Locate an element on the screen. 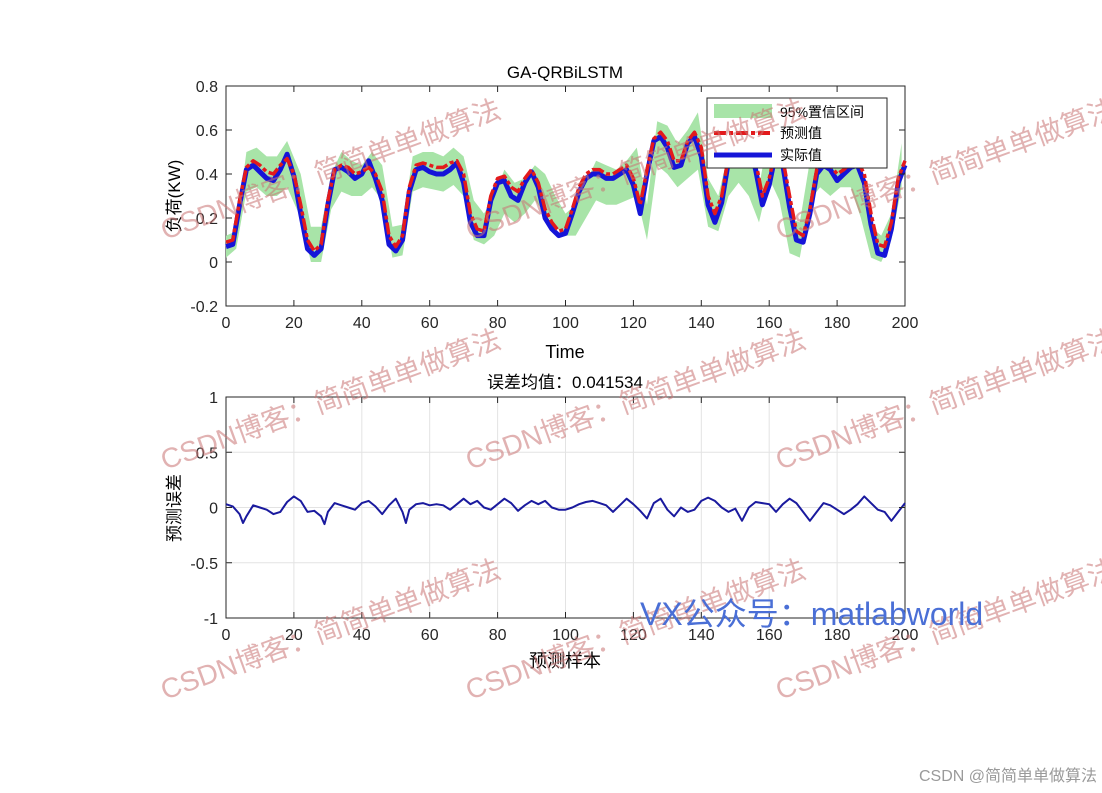 This screenshot has width=1102, height=793. prediction-error-line is located at coordinates (565, 510).